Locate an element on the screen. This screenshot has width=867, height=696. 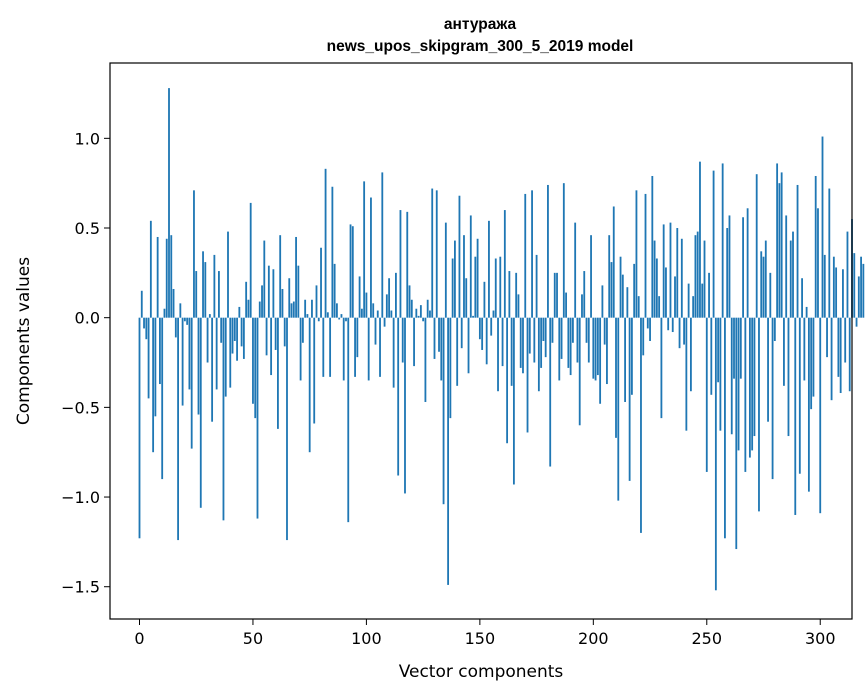
x-axis-ticks: 0 50 100 150 200 250 300 is located at coordinates (485, 633).